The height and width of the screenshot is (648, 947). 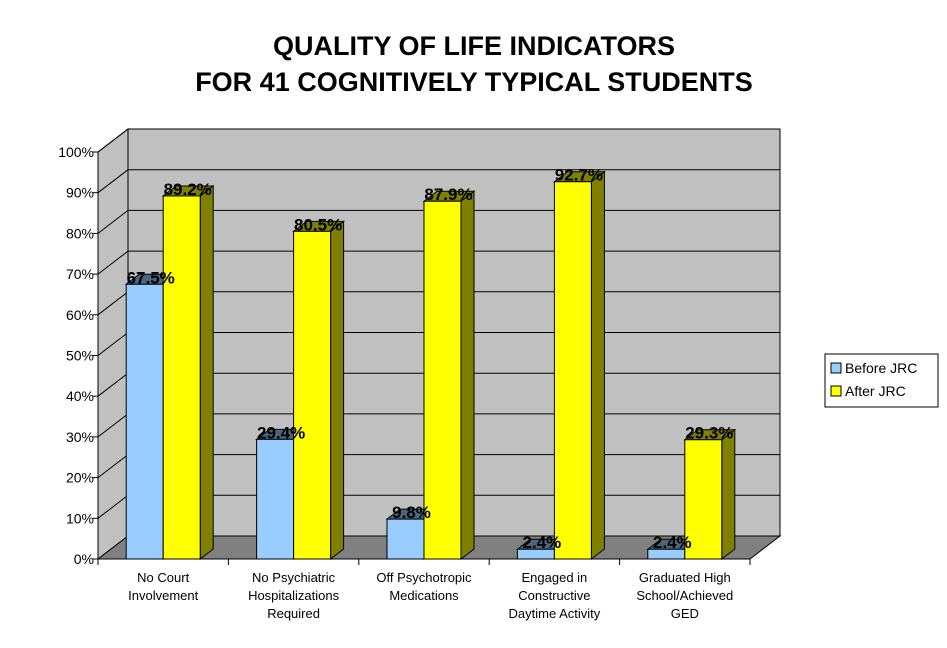 What do you see at coordinates (554, 595) in the screenshot?
I see `category-label: Constructive` at bounding box center [554, 595].